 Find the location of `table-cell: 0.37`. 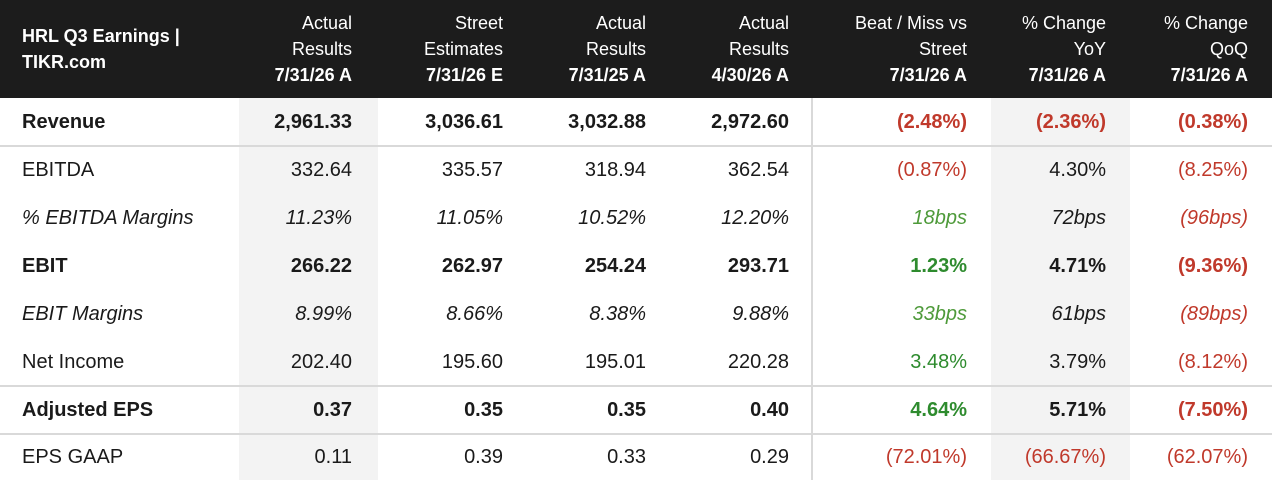

table-cell: 0.37 is located at coordinates (332, 410).